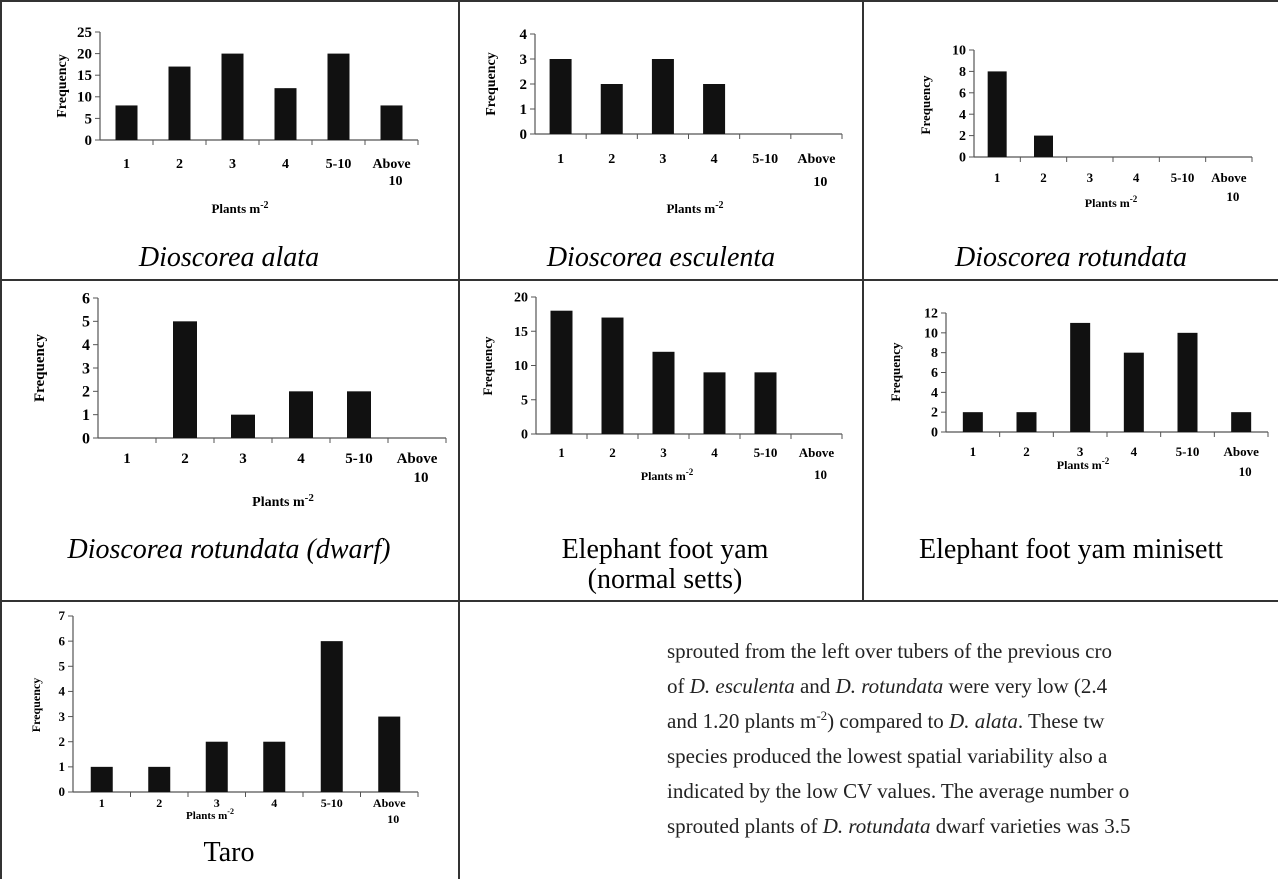 Image resolution: width=1278 pixels, height=879 pixels. What do you see at coordinates (678, 686) in the screenshot?
I see `body-text-span: of` at bounding box center [678, 686].